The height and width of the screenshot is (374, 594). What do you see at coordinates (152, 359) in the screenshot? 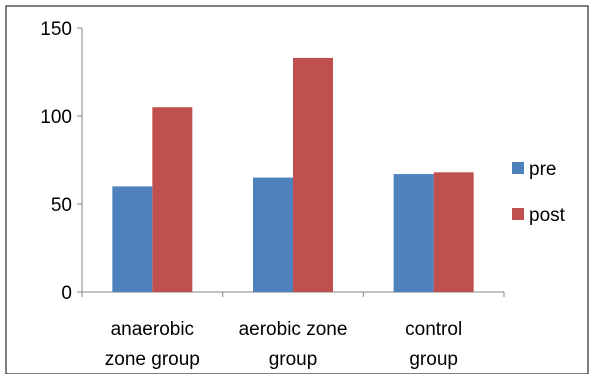
I see `x-category-label: zone group` at bounding box center [152, 359].